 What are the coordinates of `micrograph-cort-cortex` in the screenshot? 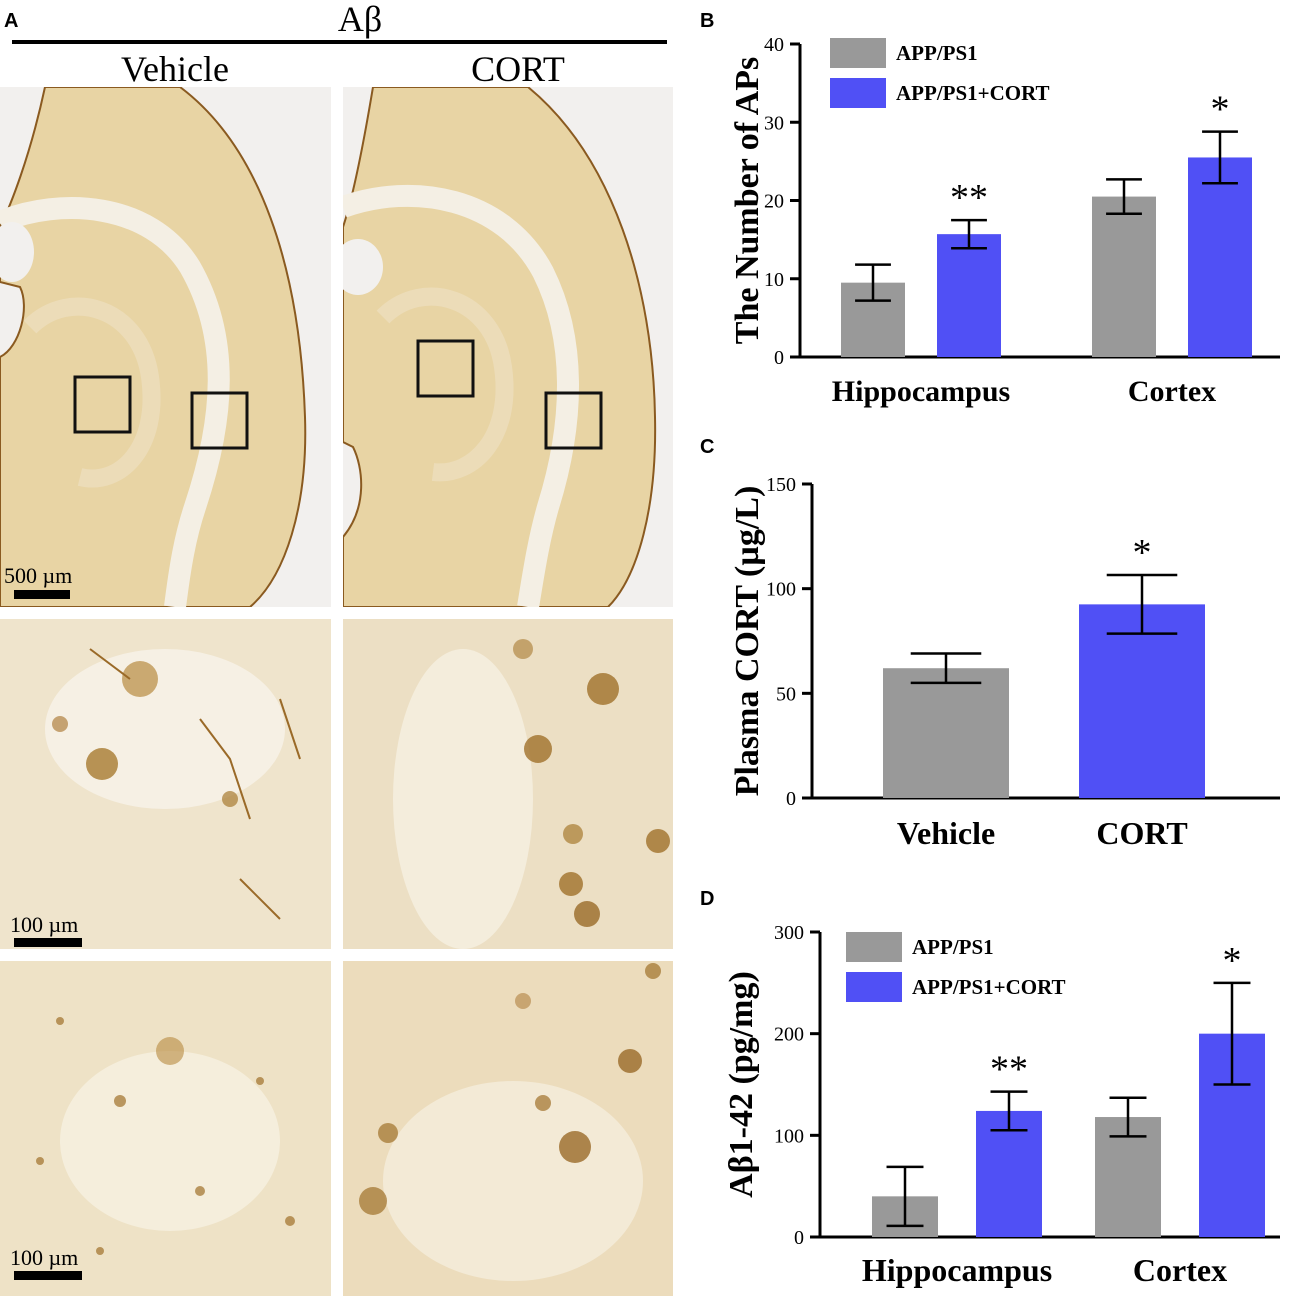 It's located at (508, 1128).